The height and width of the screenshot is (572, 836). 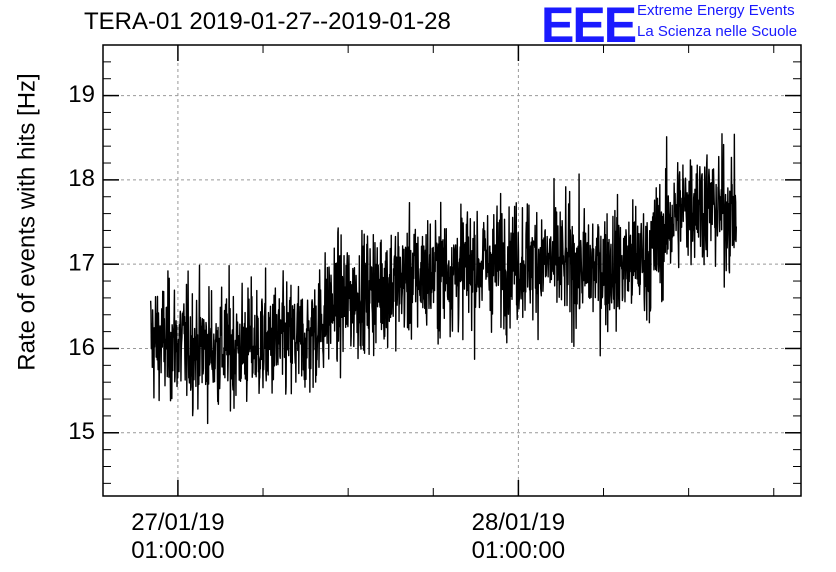 I want to click on x-tick-label-date: 27/01/19, so click(x=177, y=522).